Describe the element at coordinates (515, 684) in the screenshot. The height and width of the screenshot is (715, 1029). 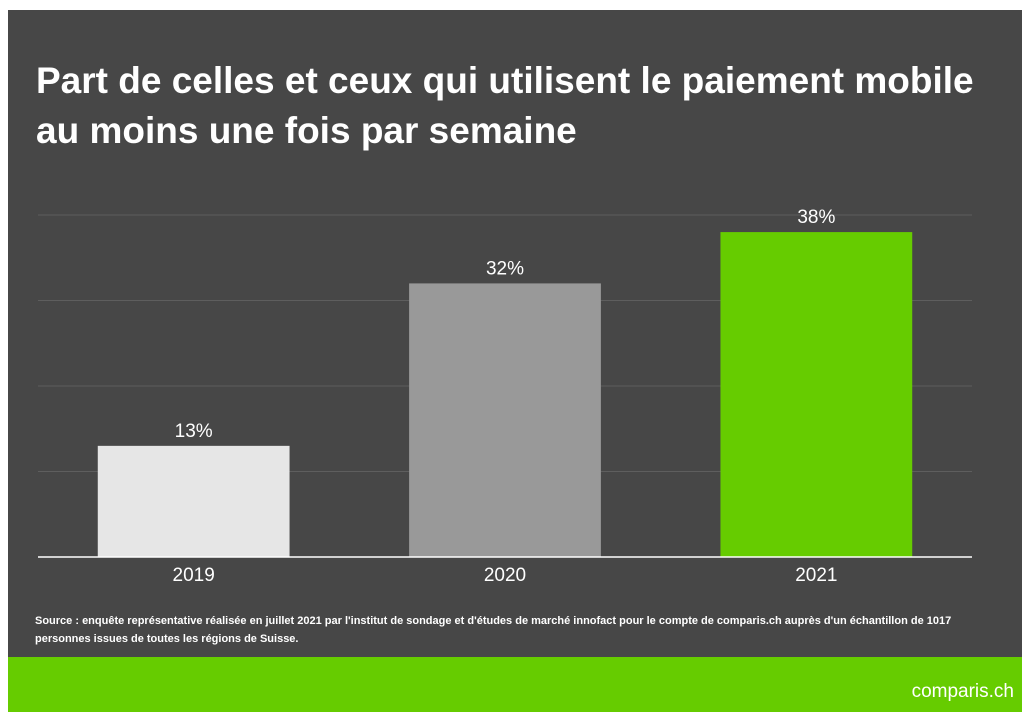
I see `footer: comparis.ch` at that location.